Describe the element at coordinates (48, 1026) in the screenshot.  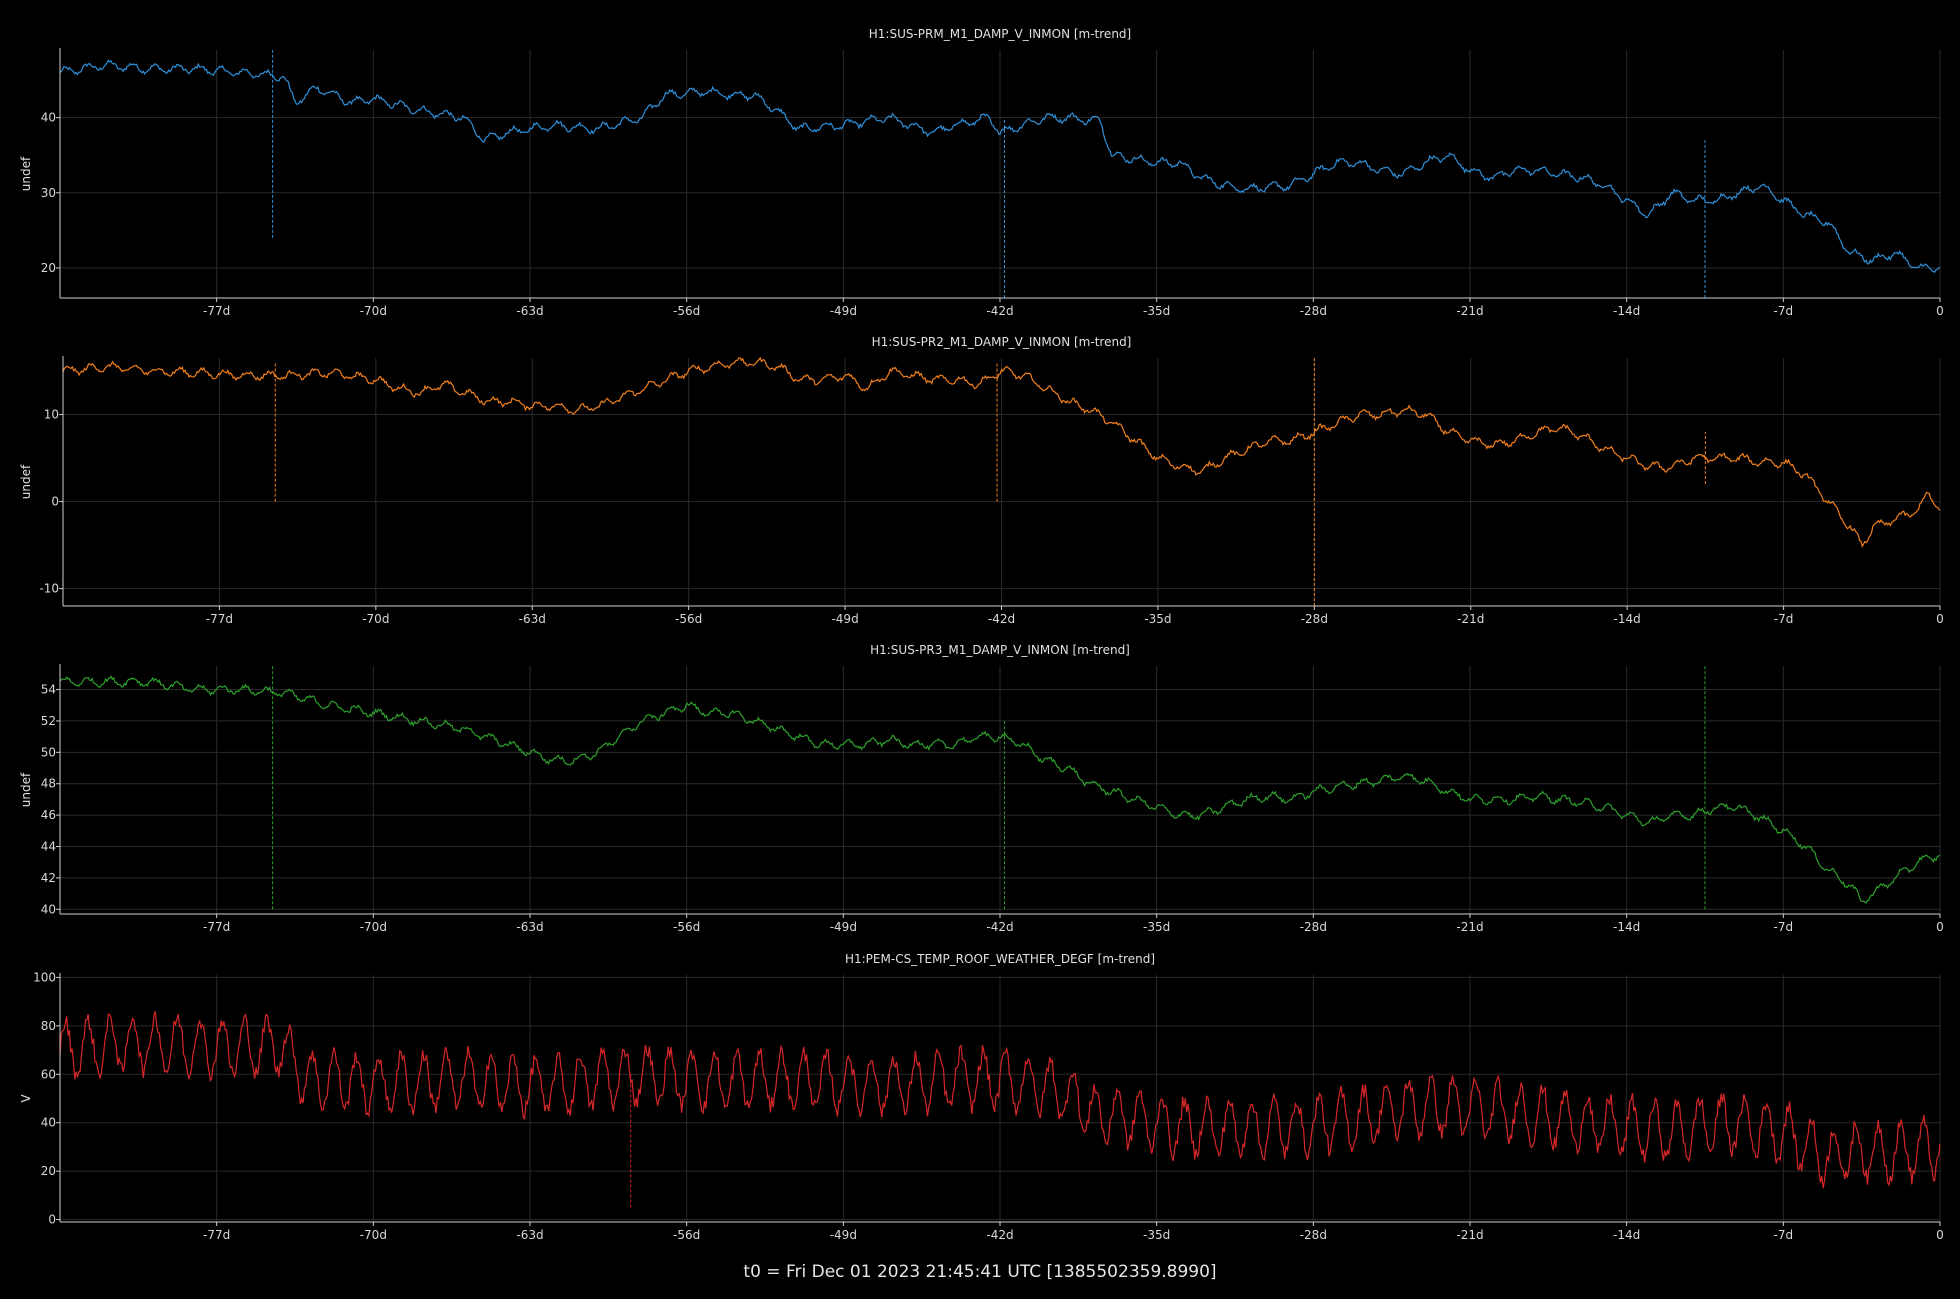
I see `y-tick-label: 80` at that location.